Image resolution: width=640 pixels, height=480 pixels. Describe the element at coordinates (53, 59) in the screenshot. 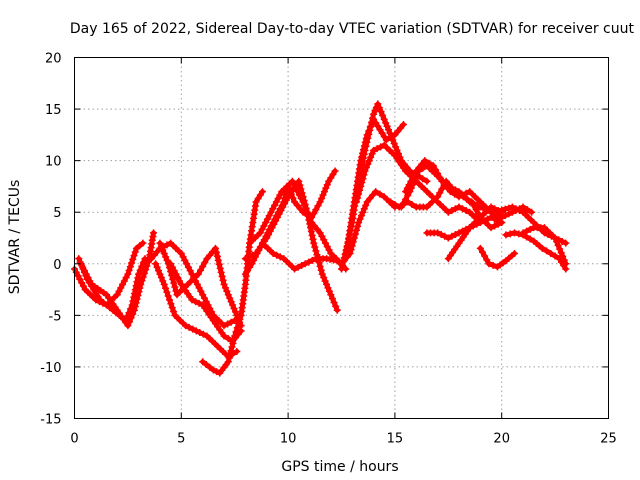

I see `y-tick-label: 20` at that location.